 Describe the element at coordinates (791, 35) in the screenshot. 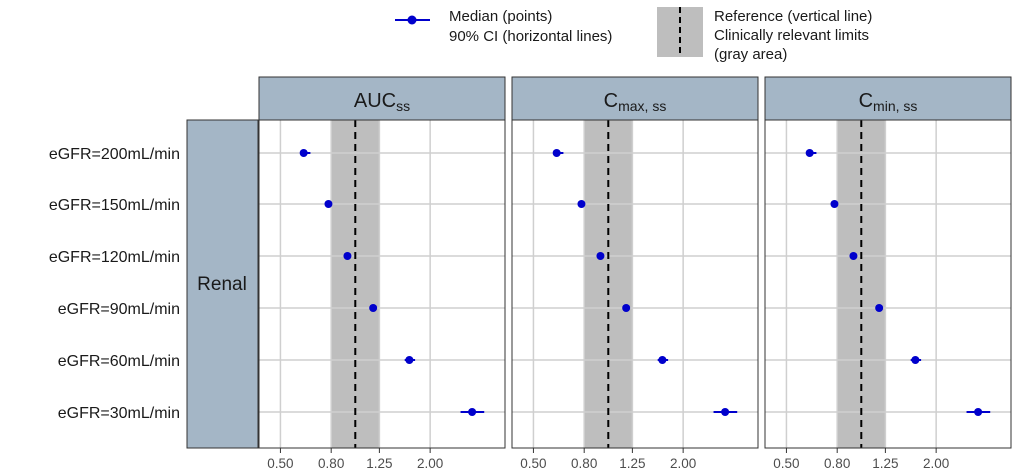

I see `legend-limits-label: Clinically relevant limits` at that location.